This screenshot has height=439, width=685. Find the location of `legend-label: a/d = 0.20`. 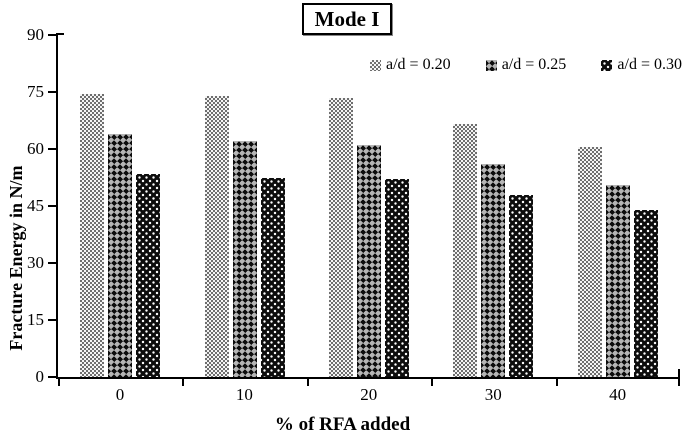

legend-label: a/d = 0.20 is located at coordinates (418, 64).